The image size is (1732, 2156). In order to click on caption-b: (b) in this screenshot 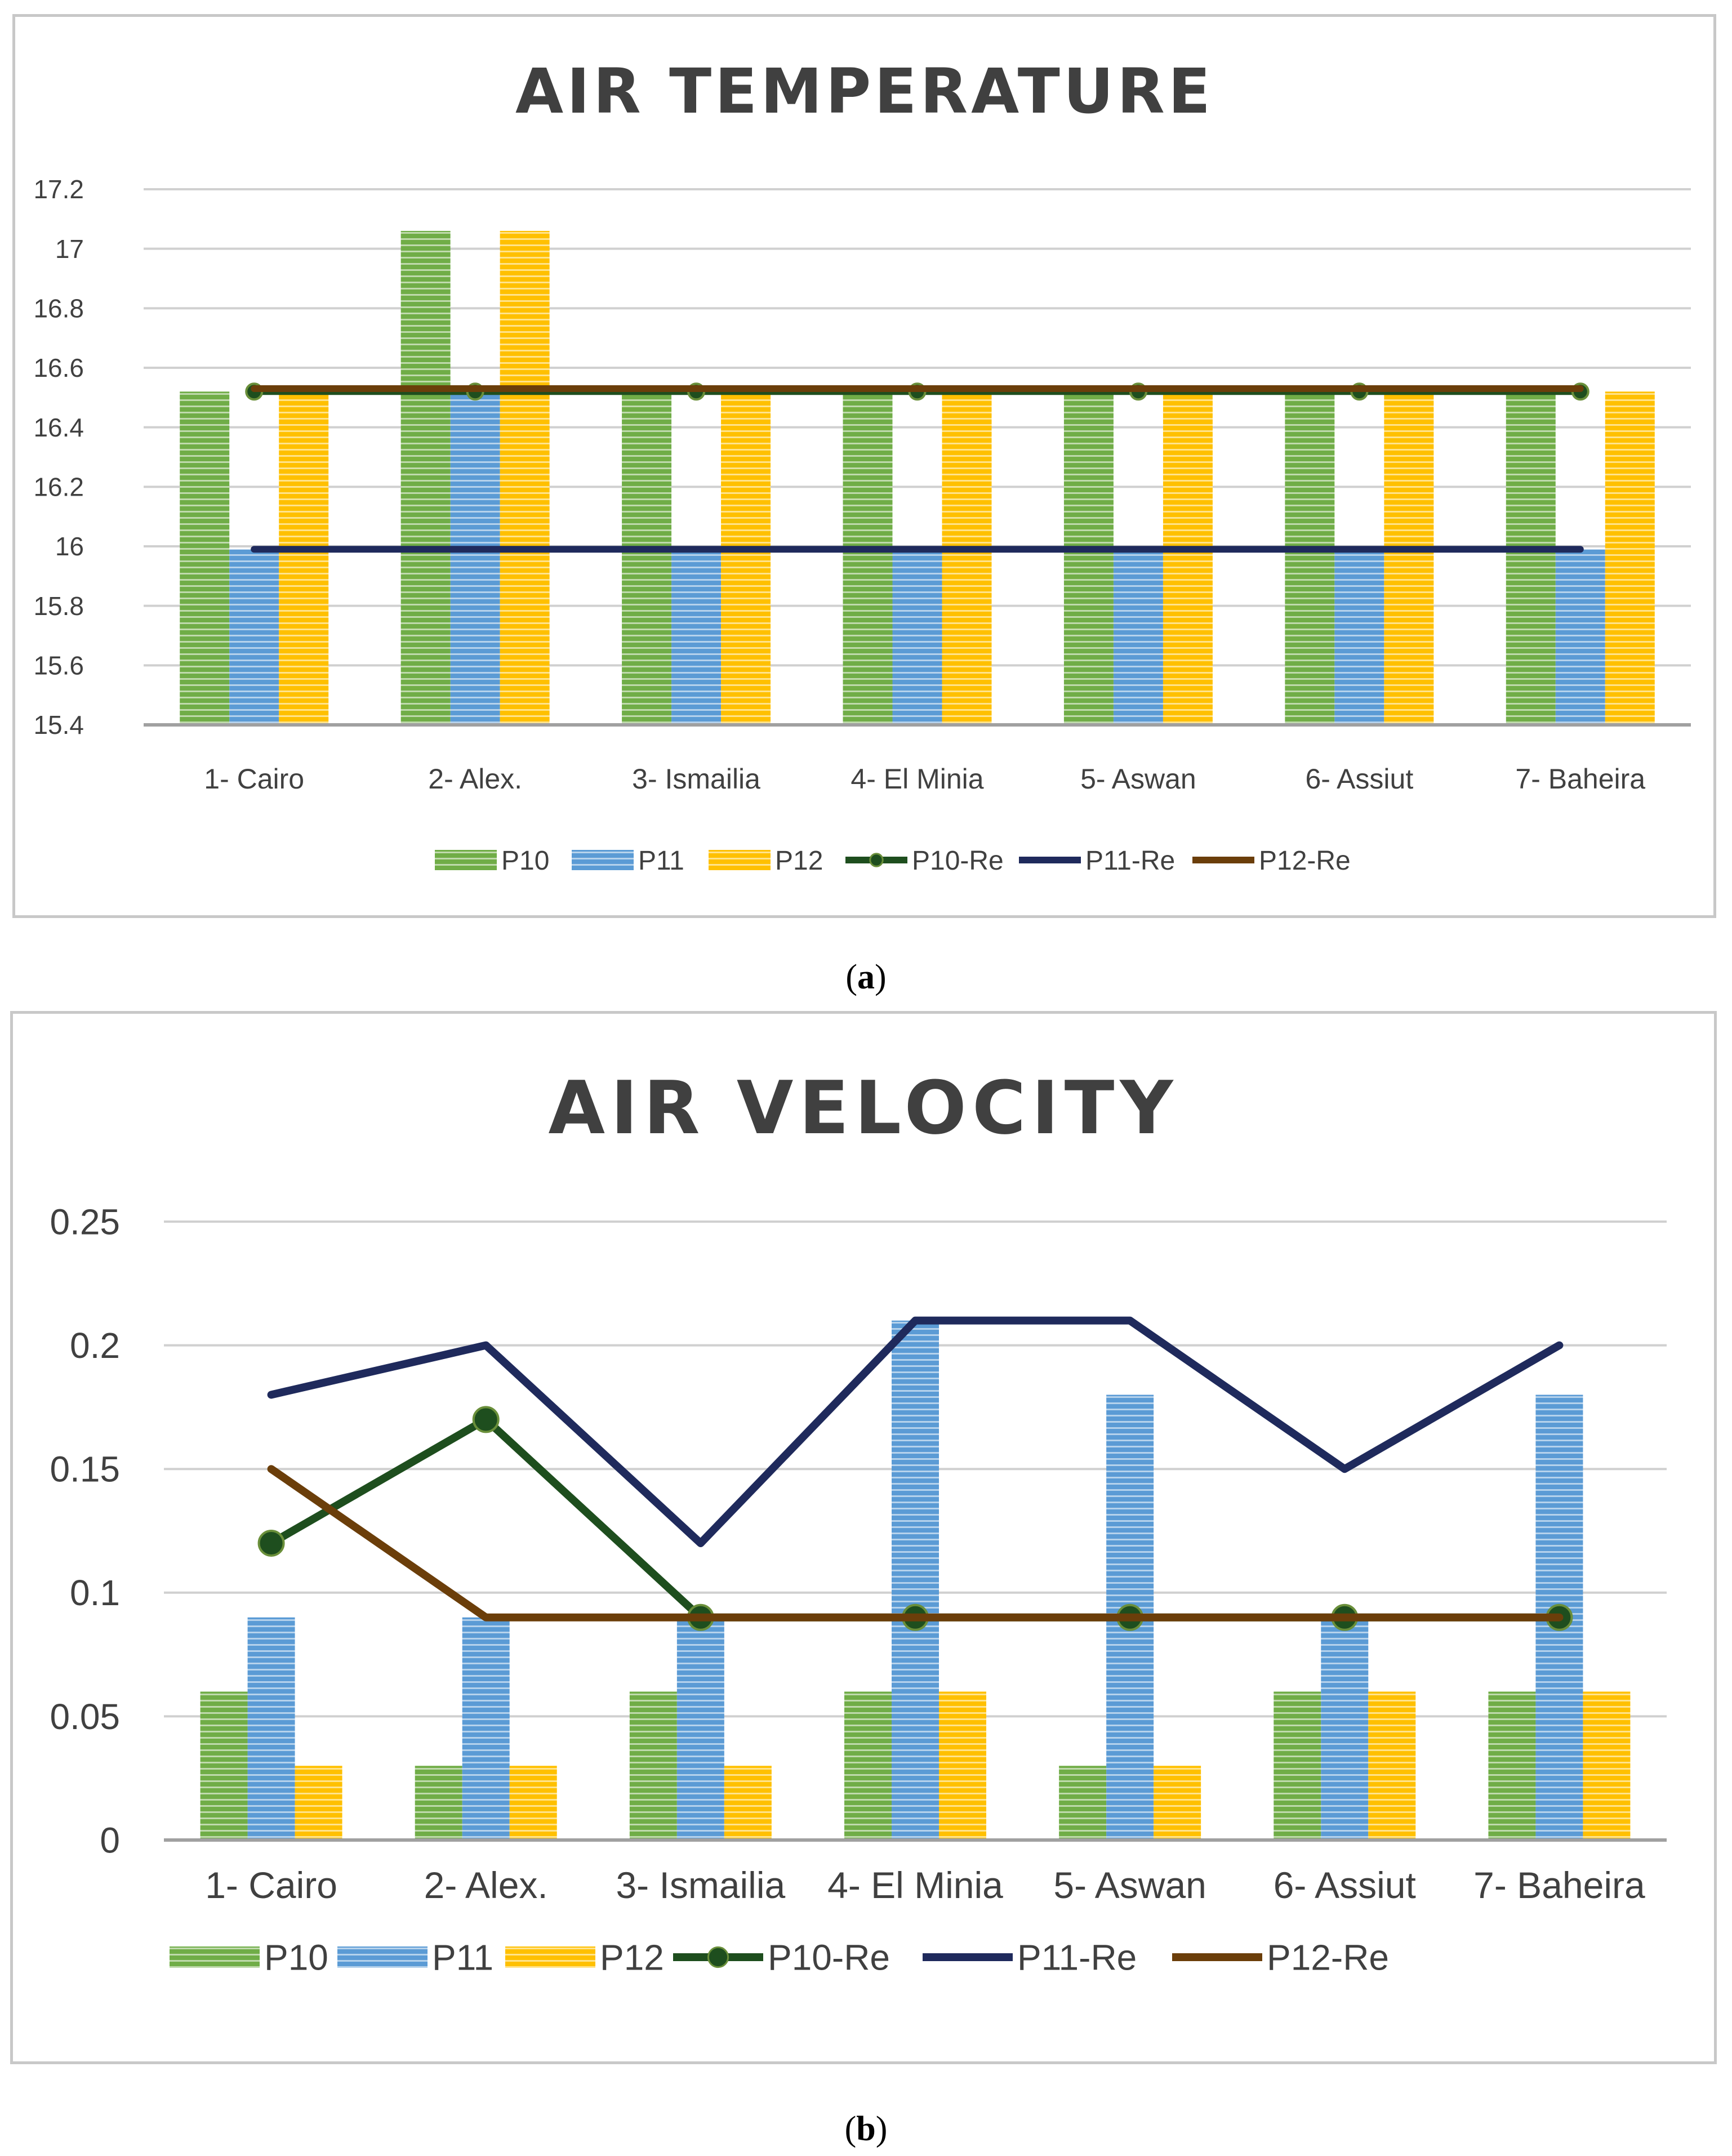, I will do `click(866, 2129)`.